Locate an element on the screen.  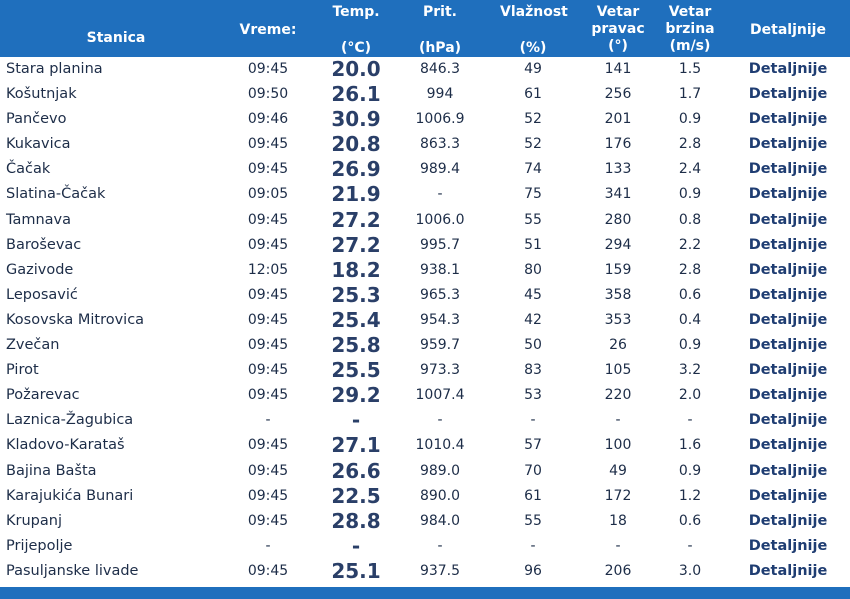
humidity-cell: - is located at coordinates (533, 420).